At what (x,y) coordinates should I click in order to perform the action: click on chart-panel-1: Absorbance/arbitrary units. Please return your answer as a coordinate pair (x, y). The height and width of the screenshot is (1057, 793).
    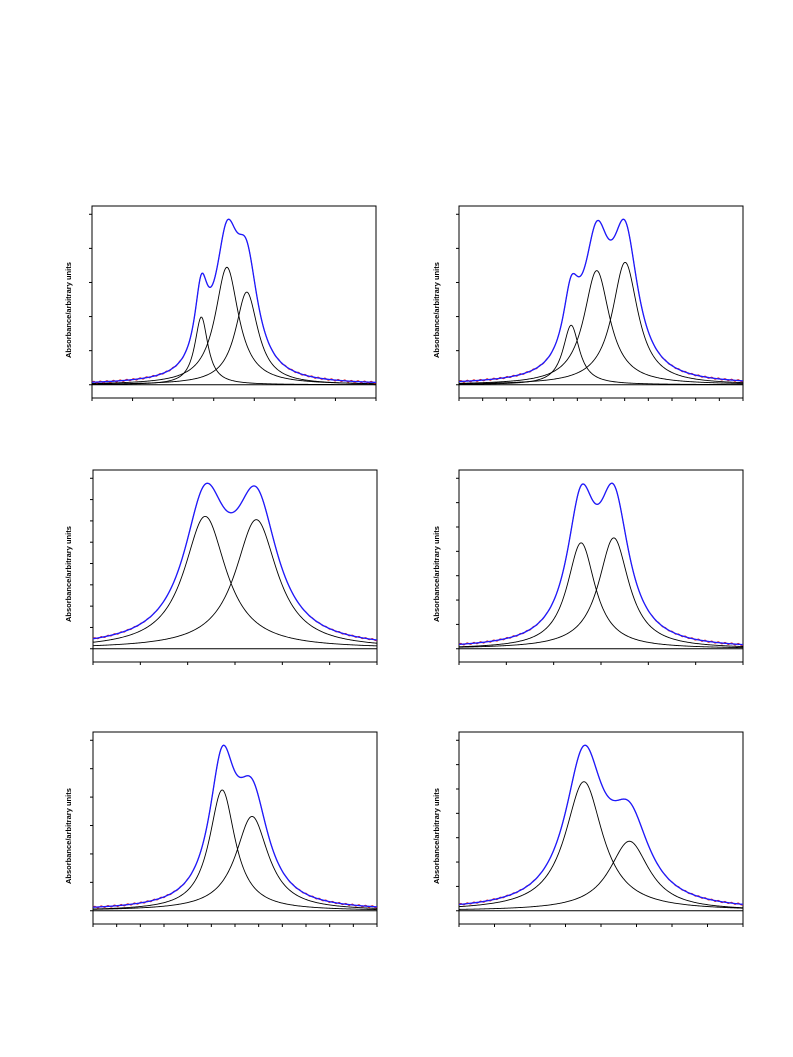
    Looking at the image, I should click on (220, 302).